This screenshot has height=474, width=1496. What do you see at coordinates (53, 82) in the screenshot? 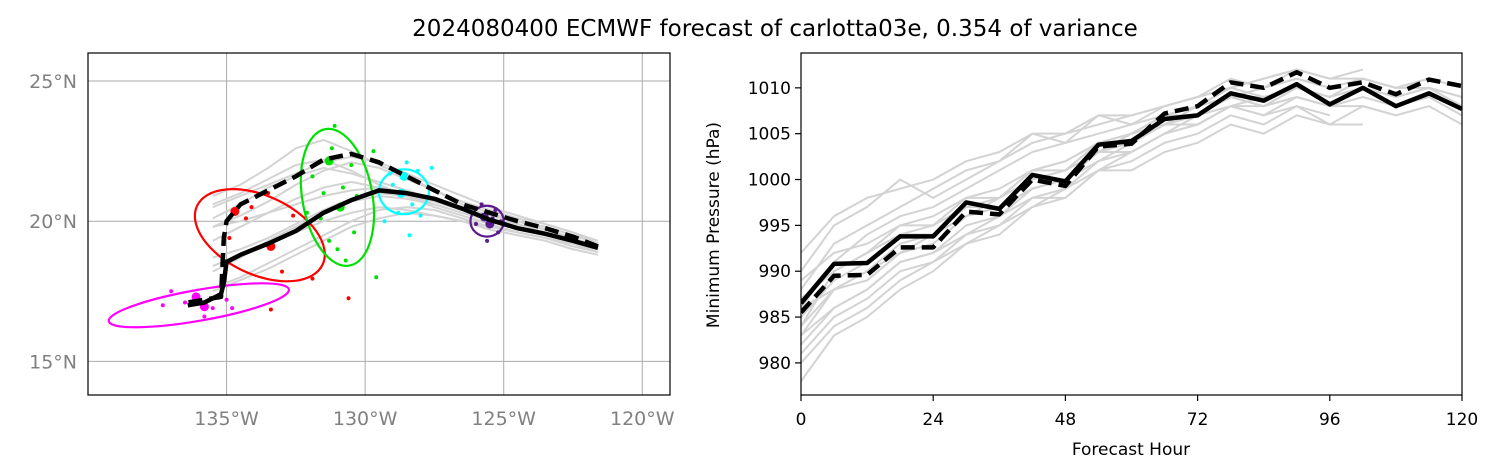
I see `map-y-tick-label: 25°N` at bounding box center [53, 82].